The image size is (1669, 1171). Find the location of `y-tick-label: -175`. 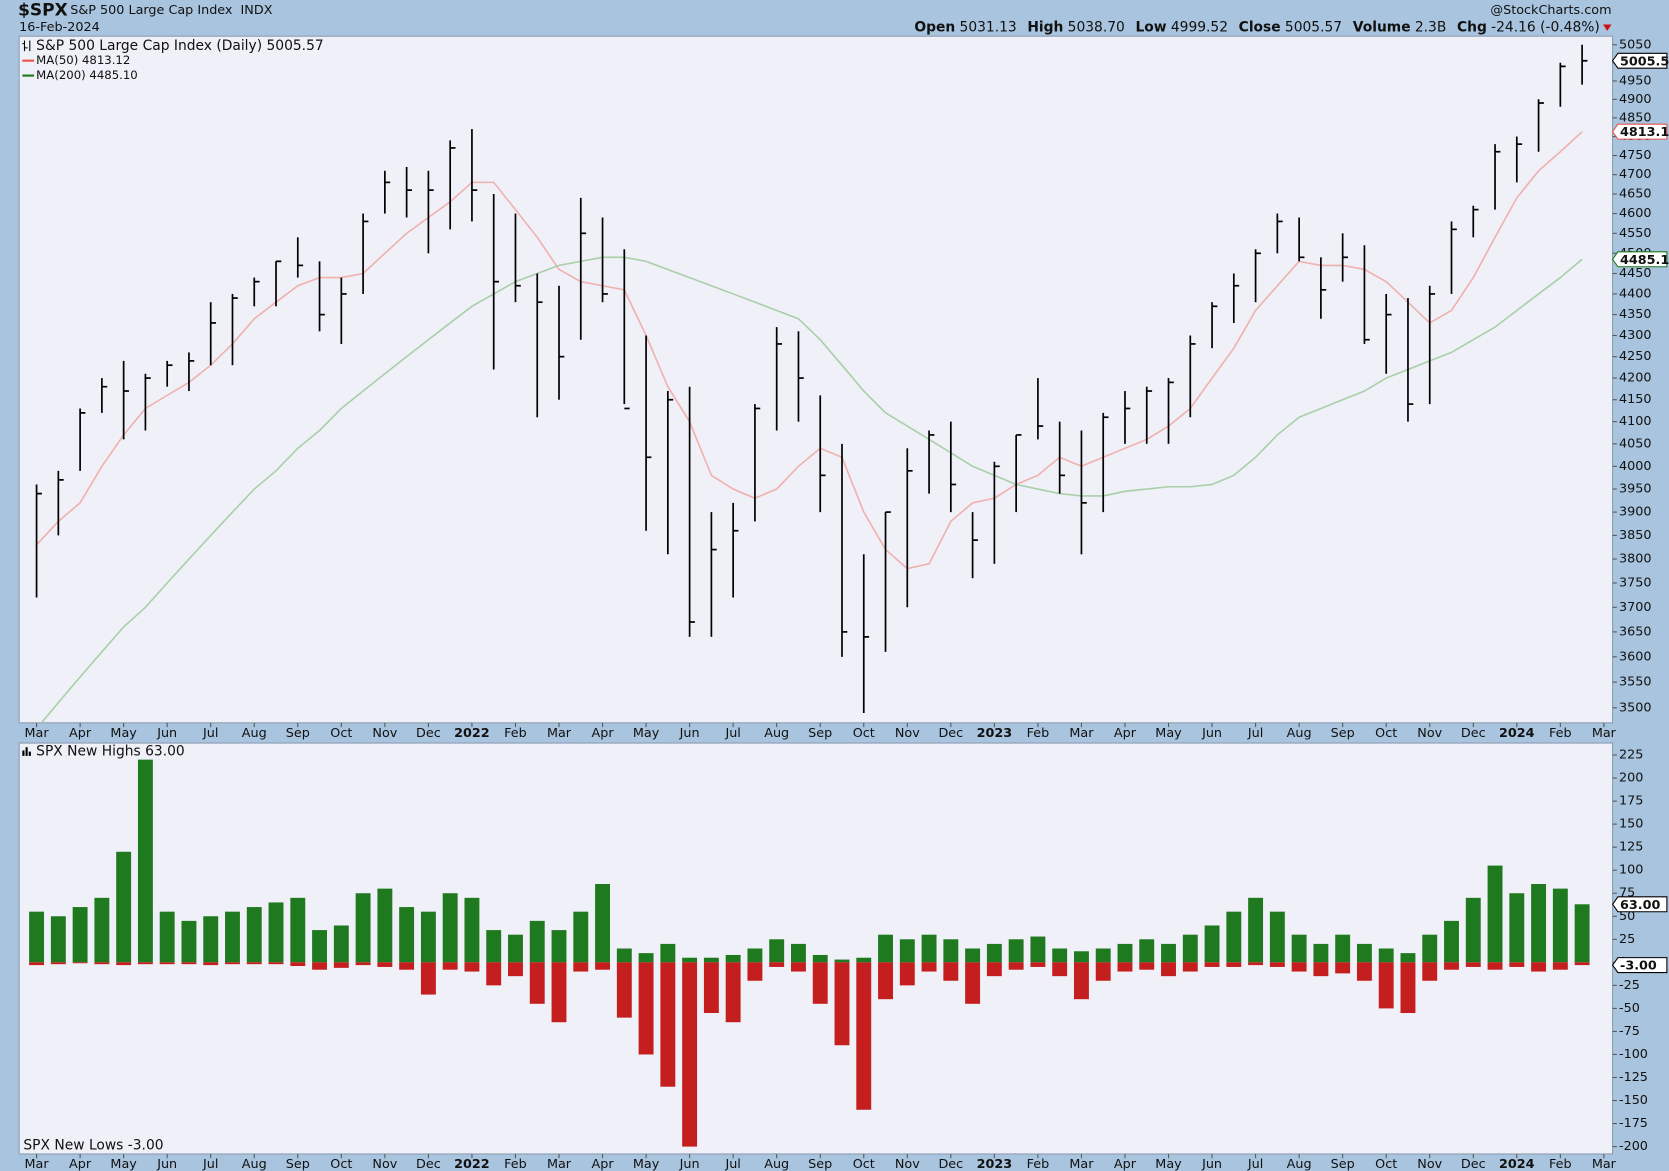

y-tick-label: -175 is located at coordinates (1633, 1123).